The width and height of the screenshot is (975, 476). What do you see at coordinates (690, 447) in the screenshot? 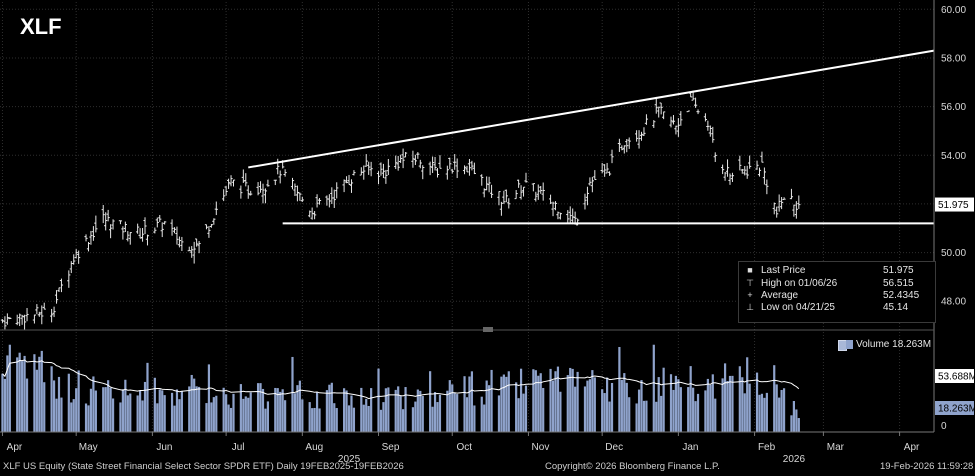
I see `x-tick-label: Jan` at bounding box center [690, 447].